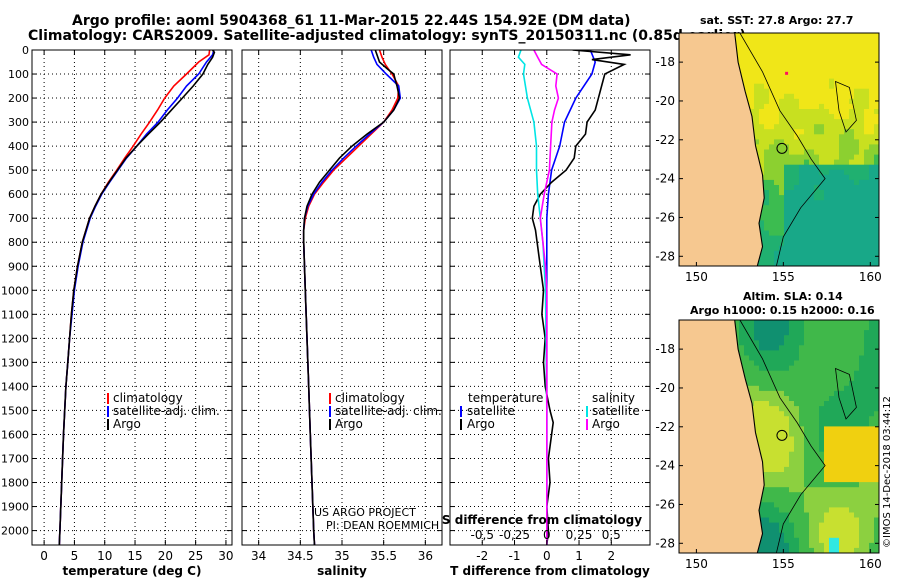  What do you see at coordinates (665, 140) in the screenshot?
I see `map-y-tick-label: -22` at bounding box center [665, 140].